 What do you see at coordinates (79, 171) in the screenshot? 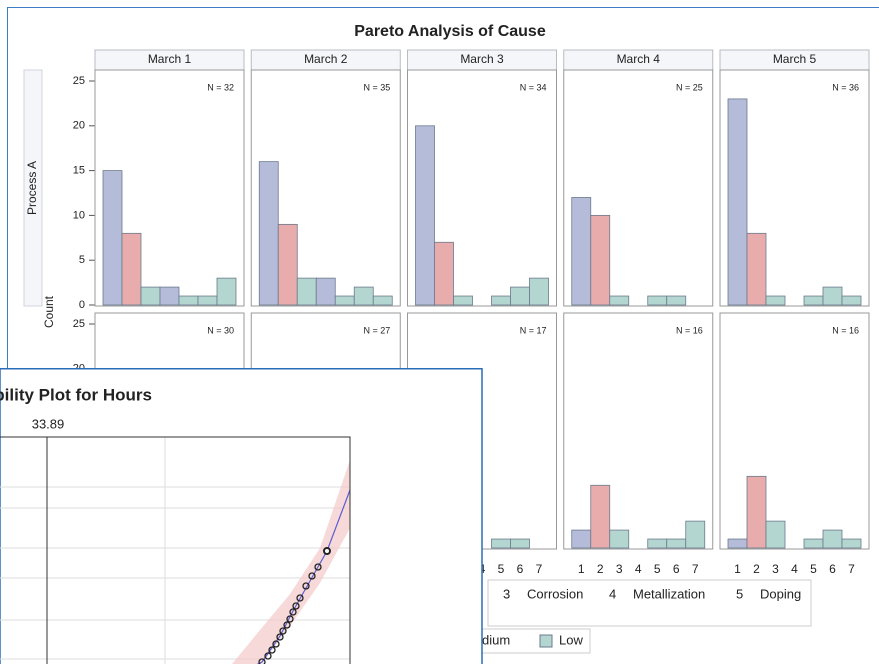
I see `y-tick-label: 15` at bounding box center [79, 171].